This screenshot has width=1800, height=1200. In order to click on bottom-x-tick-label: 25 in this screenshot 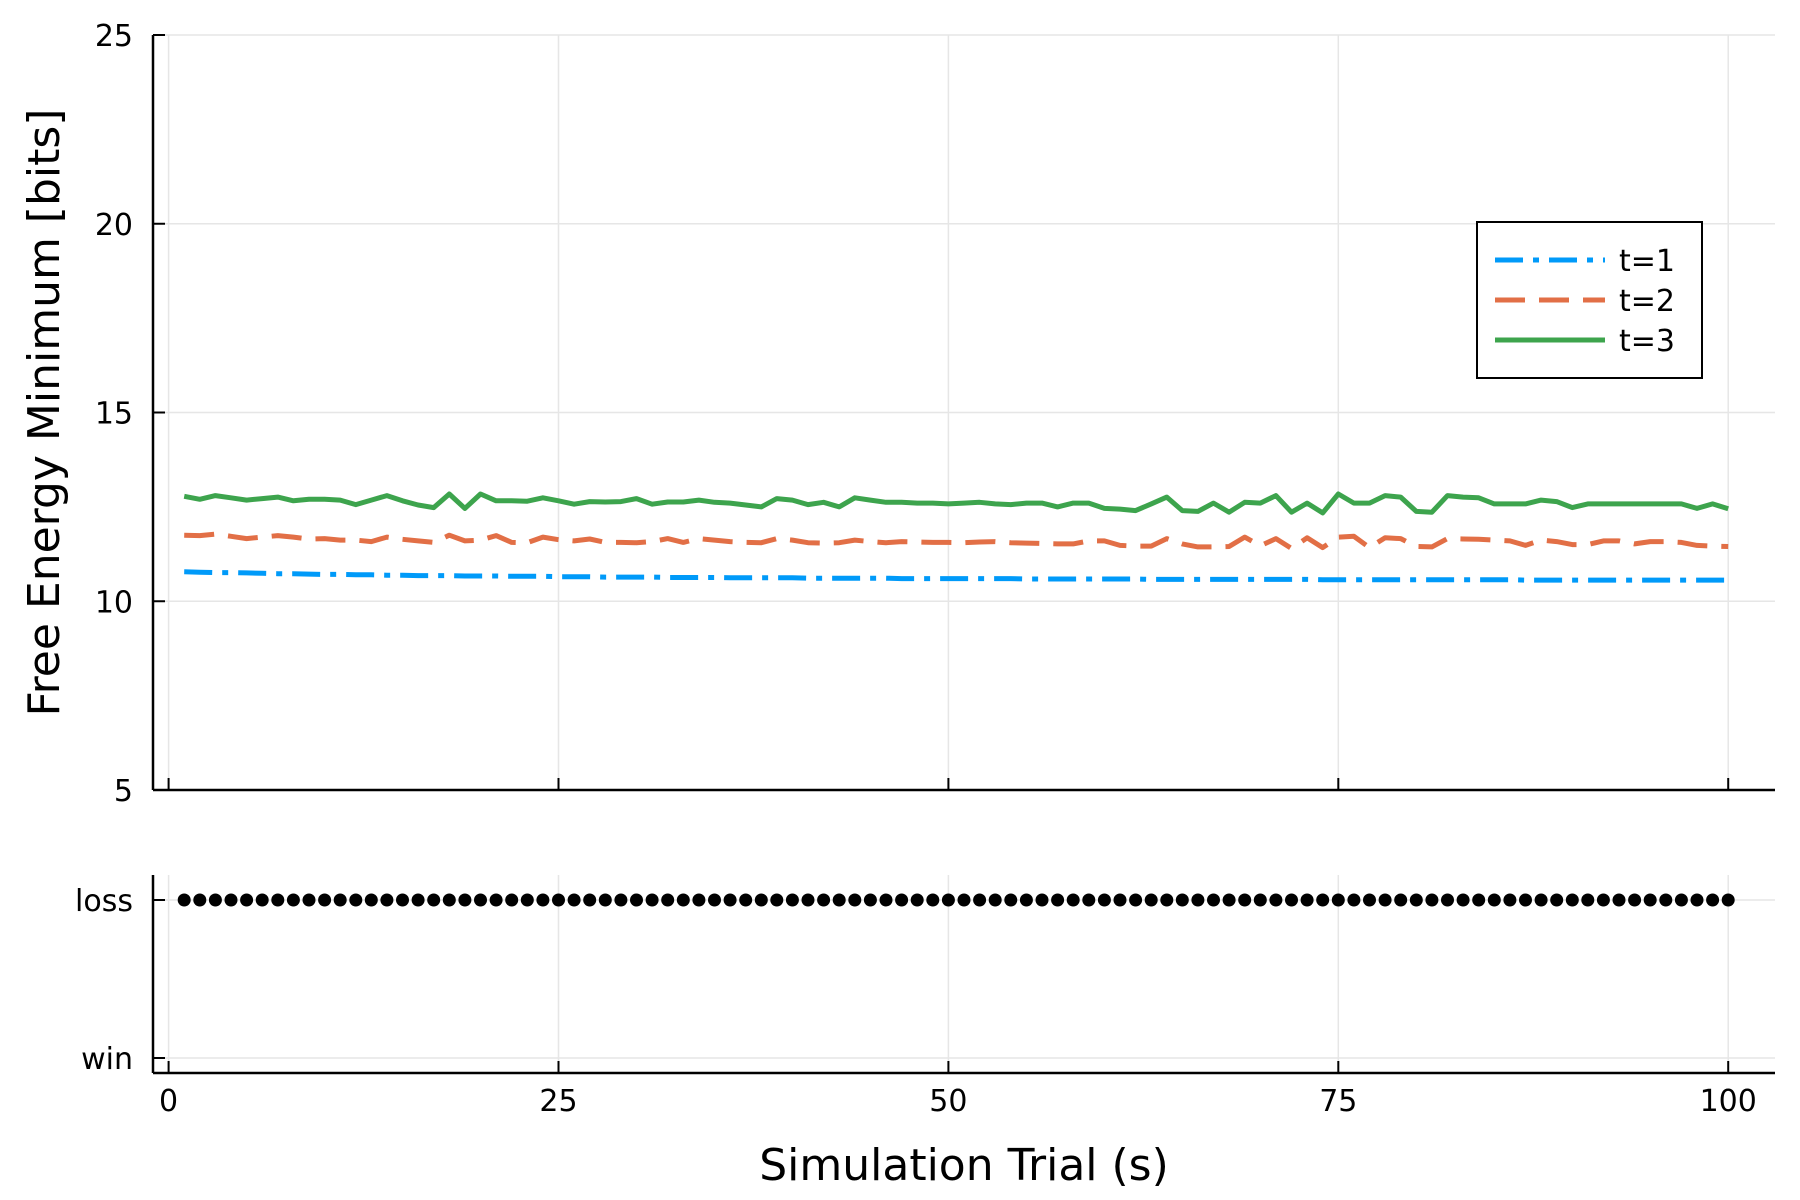, I will do `click(558, 1101)`.